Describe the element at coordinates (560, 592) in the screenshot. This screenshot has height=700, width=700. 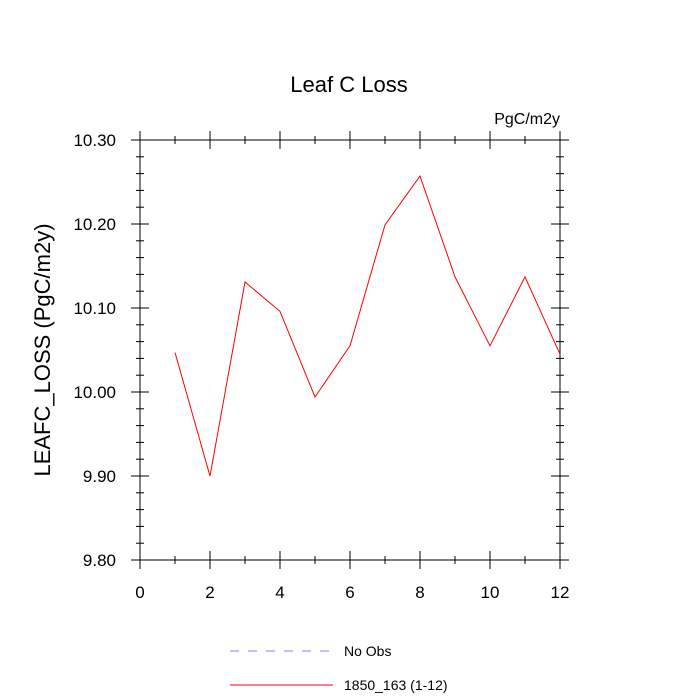
I see `x-tick-label: 12` at that location.